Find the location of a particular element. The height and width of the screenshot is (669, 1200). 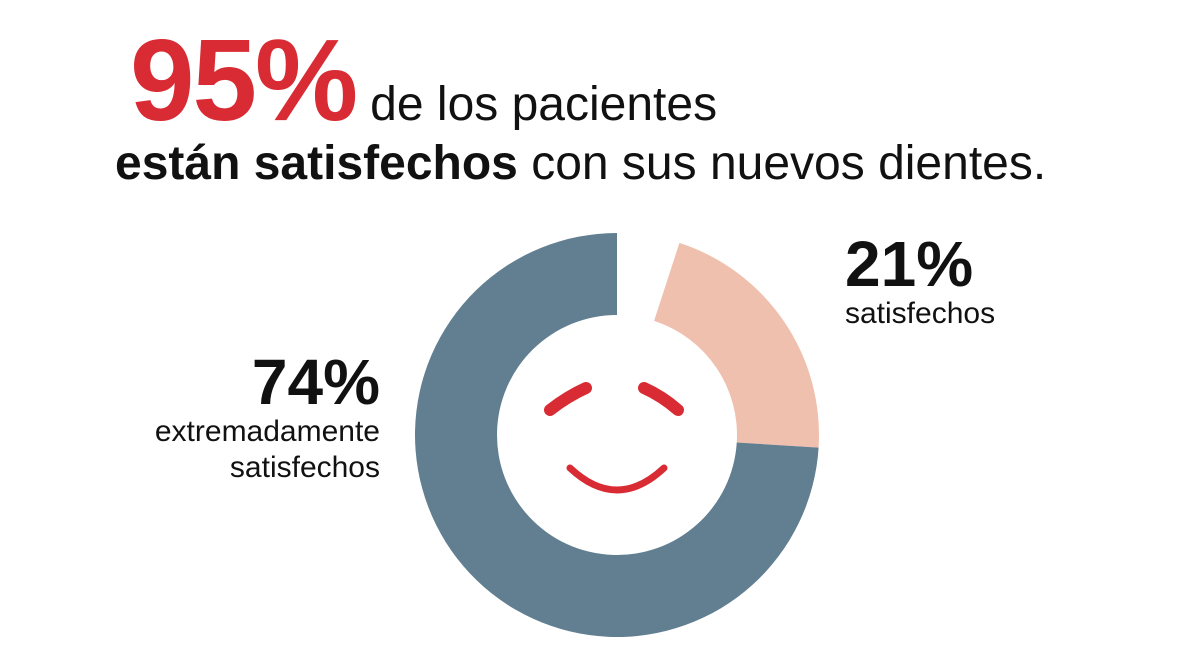

headline-bold-text: están satisfechos is located at coordinates (316, 163).